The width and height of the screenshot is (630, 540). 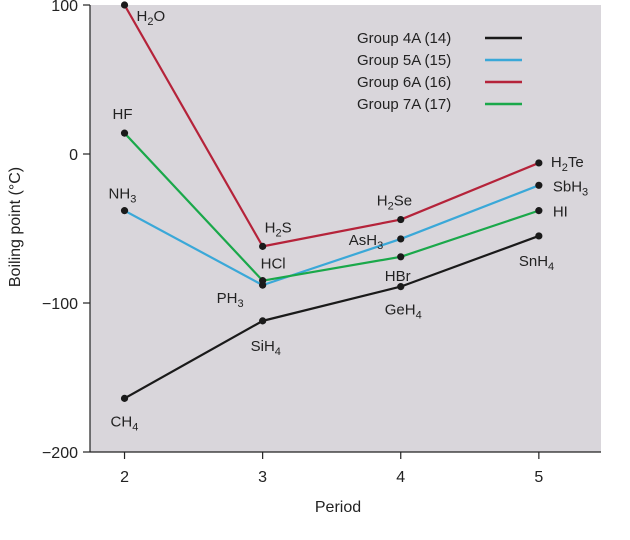 I want to click on legend-label: Group 7A (17), so click(x=404, y=104).